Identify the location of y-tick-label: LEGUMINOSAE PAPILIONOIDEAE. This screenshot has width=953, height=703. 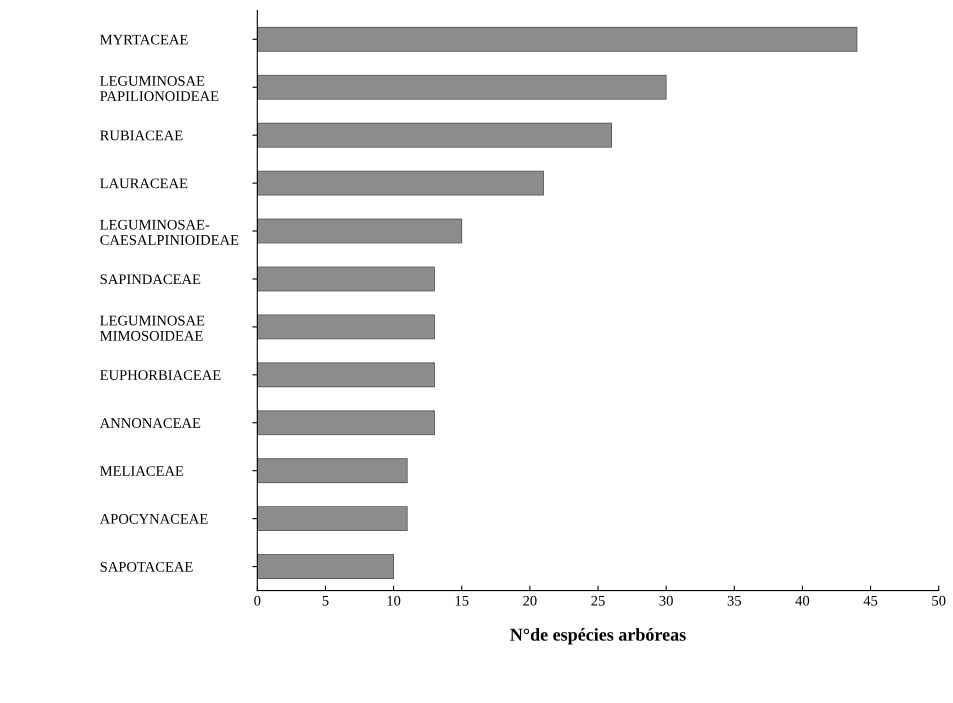
(159, 89).